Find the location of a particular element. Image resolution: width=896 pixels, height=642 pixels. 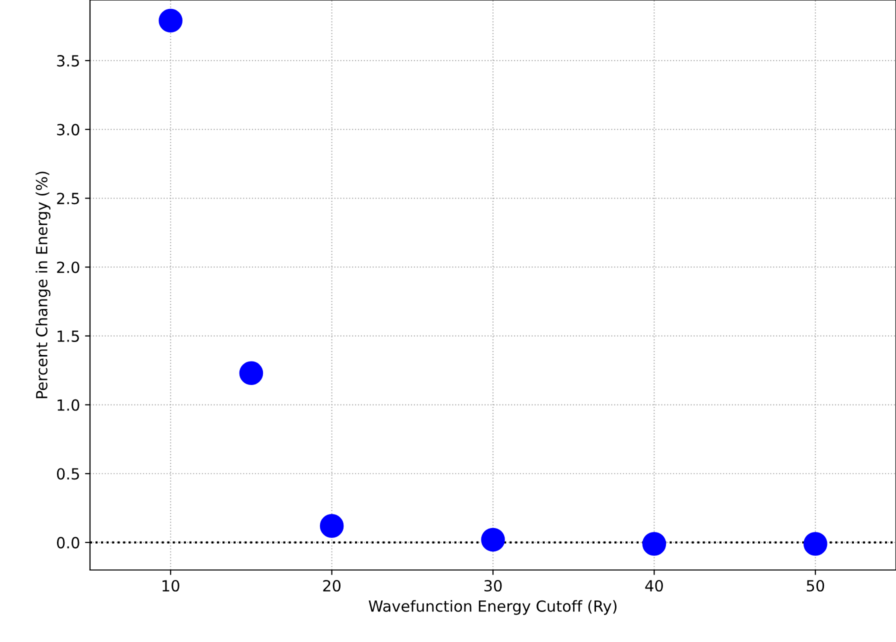

y-tick-label: 1.0 is located at coordinates (69, 405).